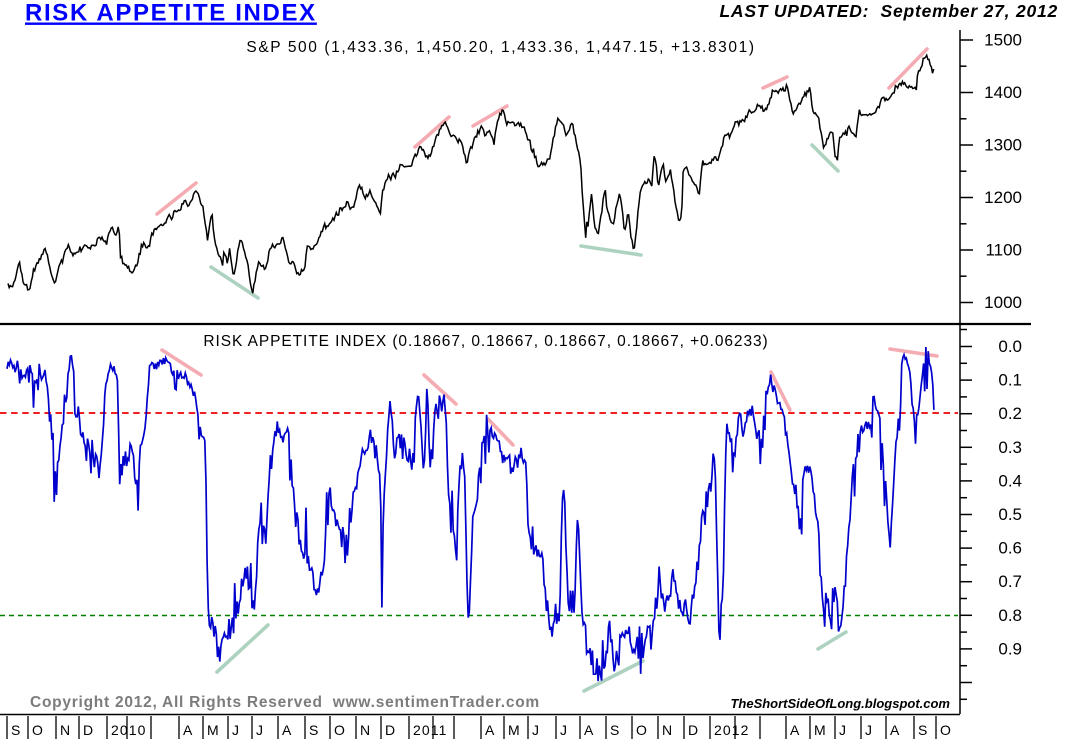  Describe the element at coordinates (171, 13) in the screenshot. I see `svg-text: RISK APPETITE INDEX` at that location.